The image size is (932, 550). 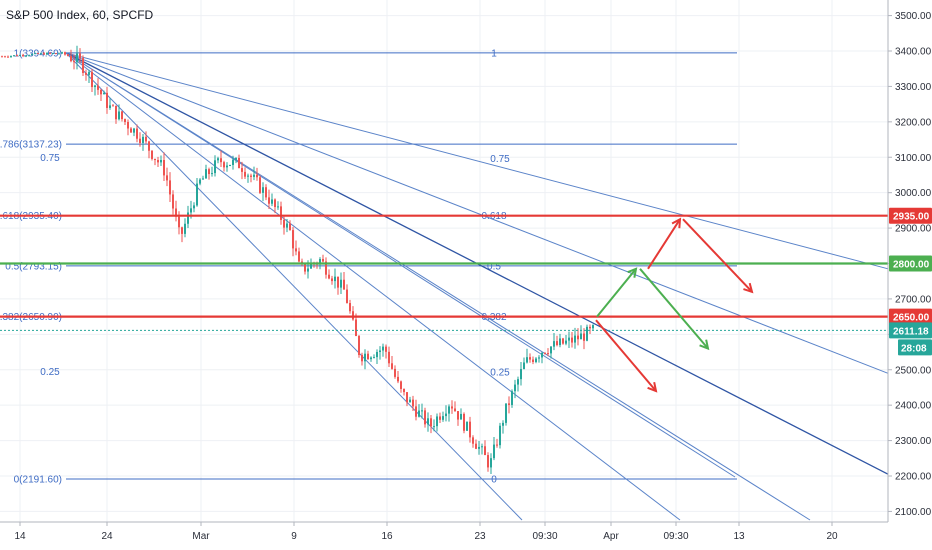 I want to click on time-tick-label: 16, so click(x=387, y=536).